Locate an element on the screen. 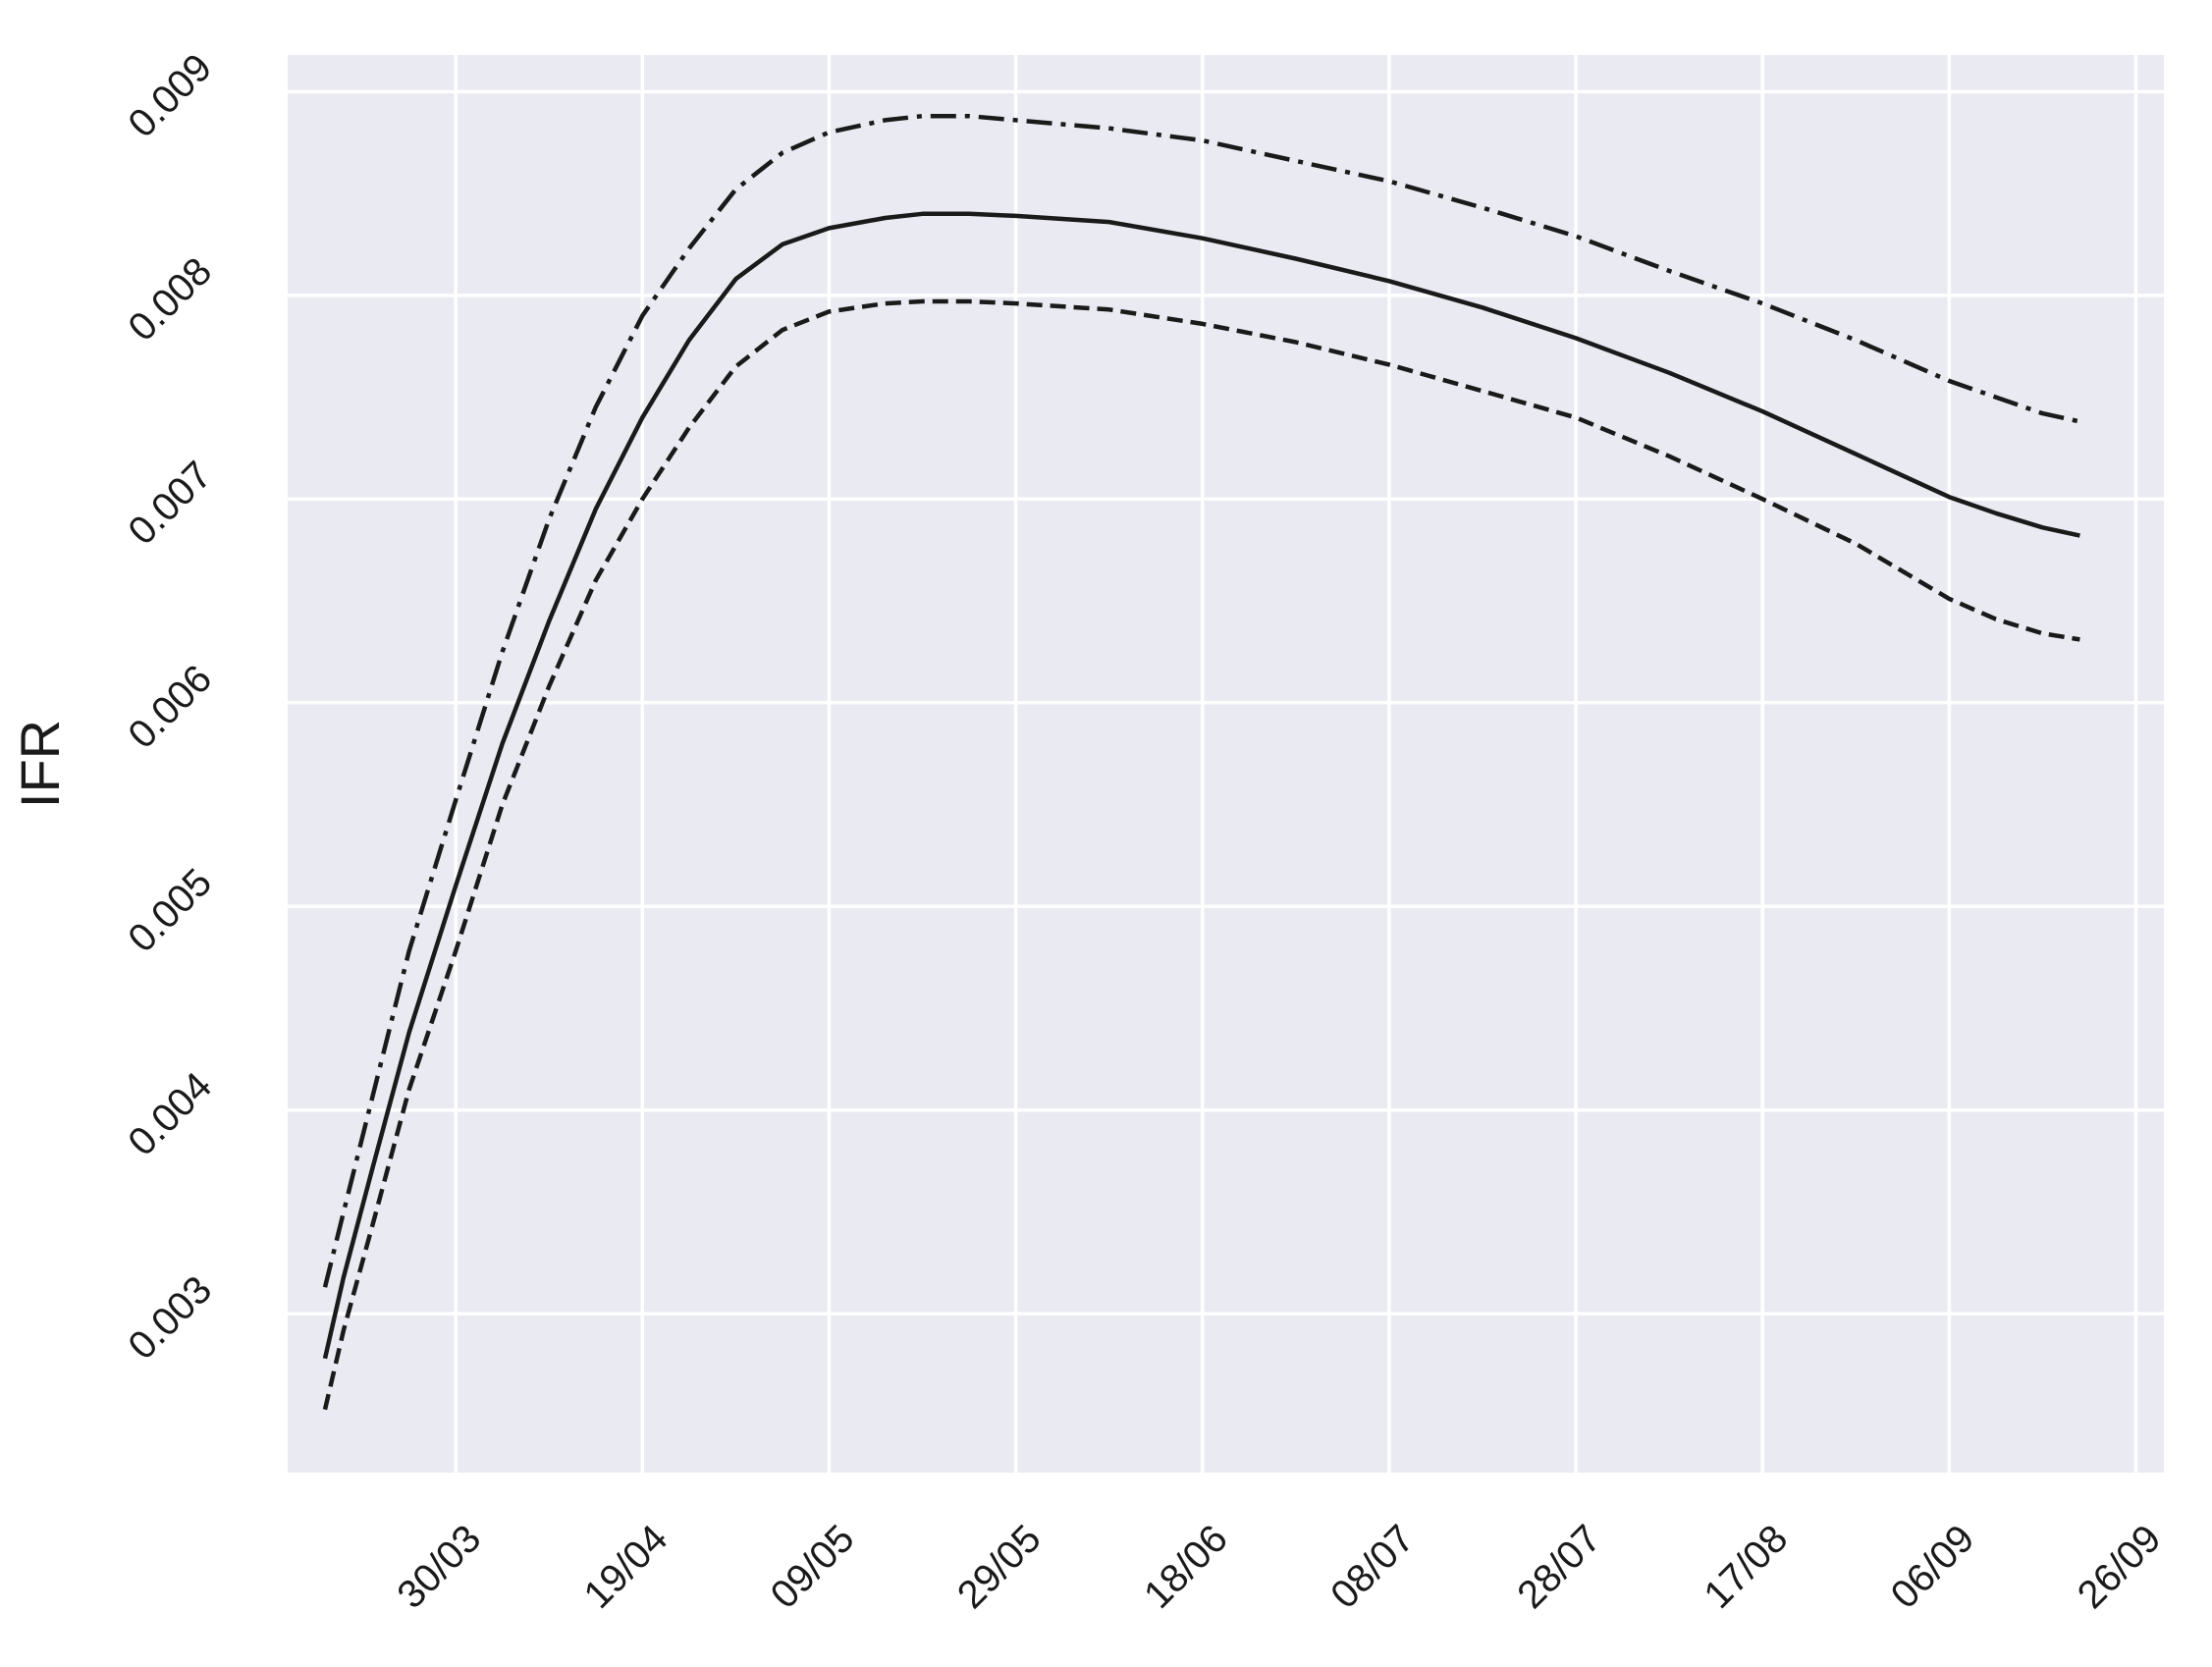  y-tick-label: 0.009 is located at coordinates (170, 96).